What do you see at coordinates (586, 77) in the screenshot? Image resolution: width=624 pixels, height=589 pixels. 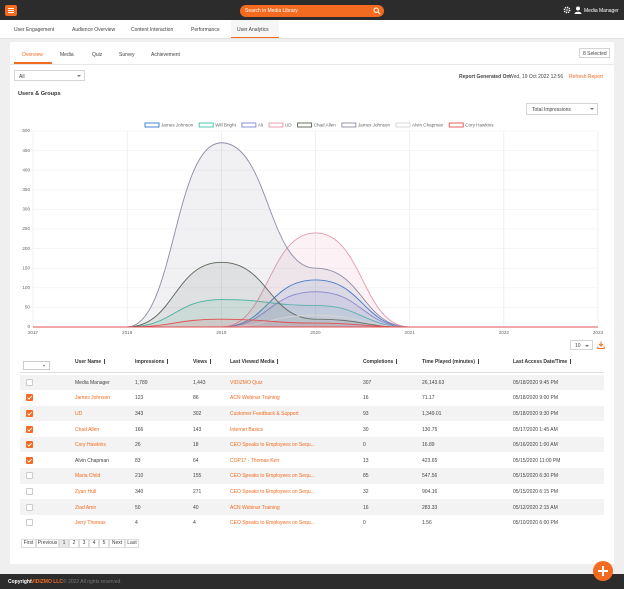 I see `refresh-report: Refresh Report` at bounding box center [586, 77].